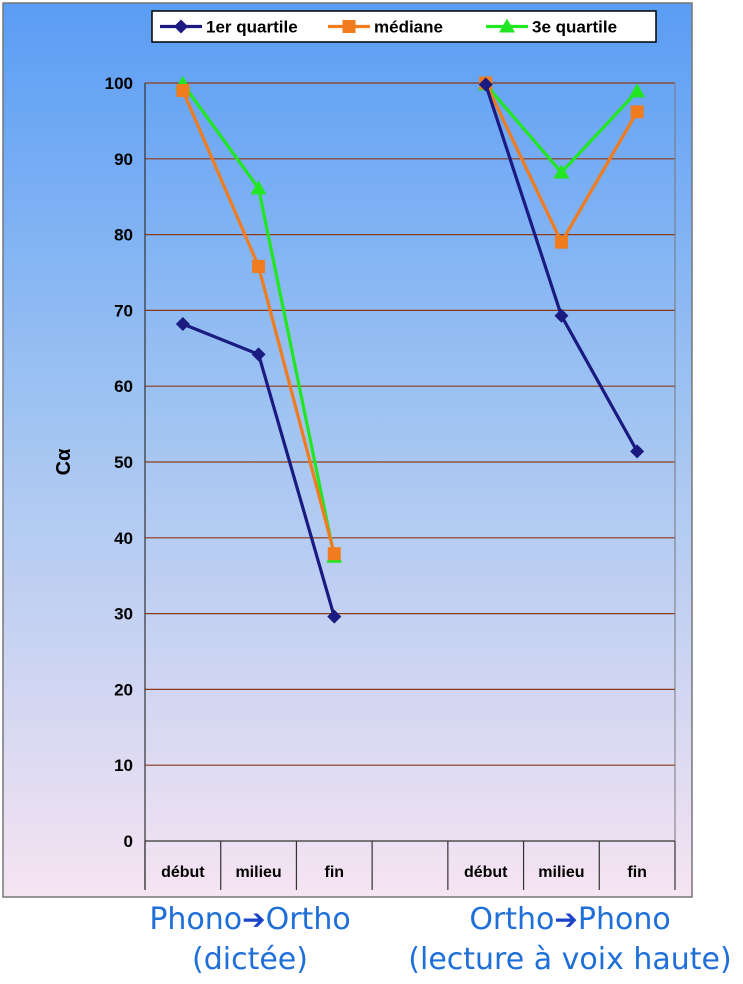 This screenshot has height=984, width=743. I want to click on group-right-subtitle: (lecture à voix haute), so click(570, 959).